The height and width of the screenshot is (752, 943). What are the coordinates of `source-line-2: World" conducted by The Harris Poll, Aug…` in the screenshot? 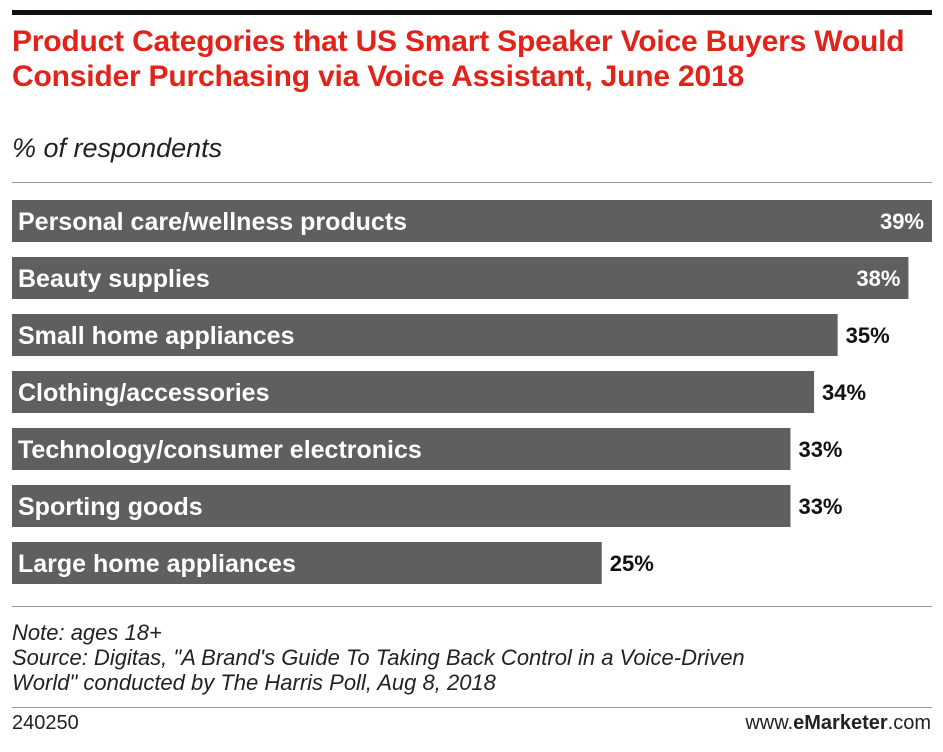 It's located at (254, 682).